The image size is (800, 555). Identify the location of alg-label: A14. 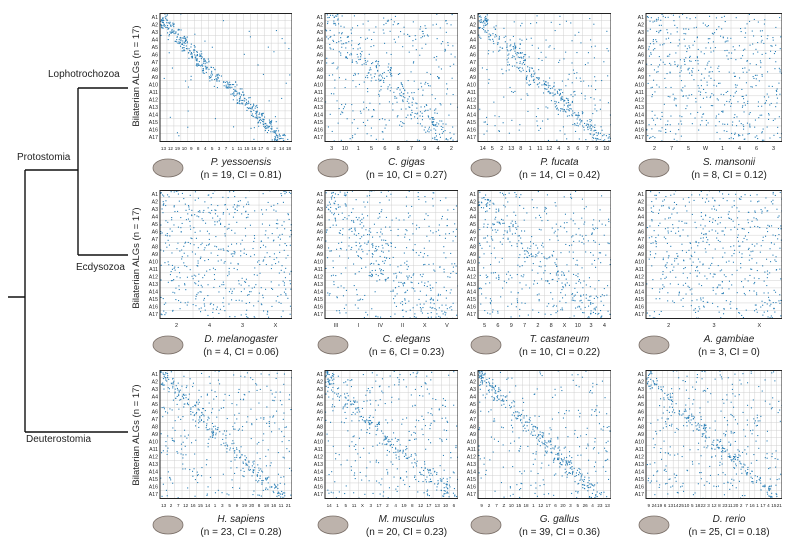
(639, 116).